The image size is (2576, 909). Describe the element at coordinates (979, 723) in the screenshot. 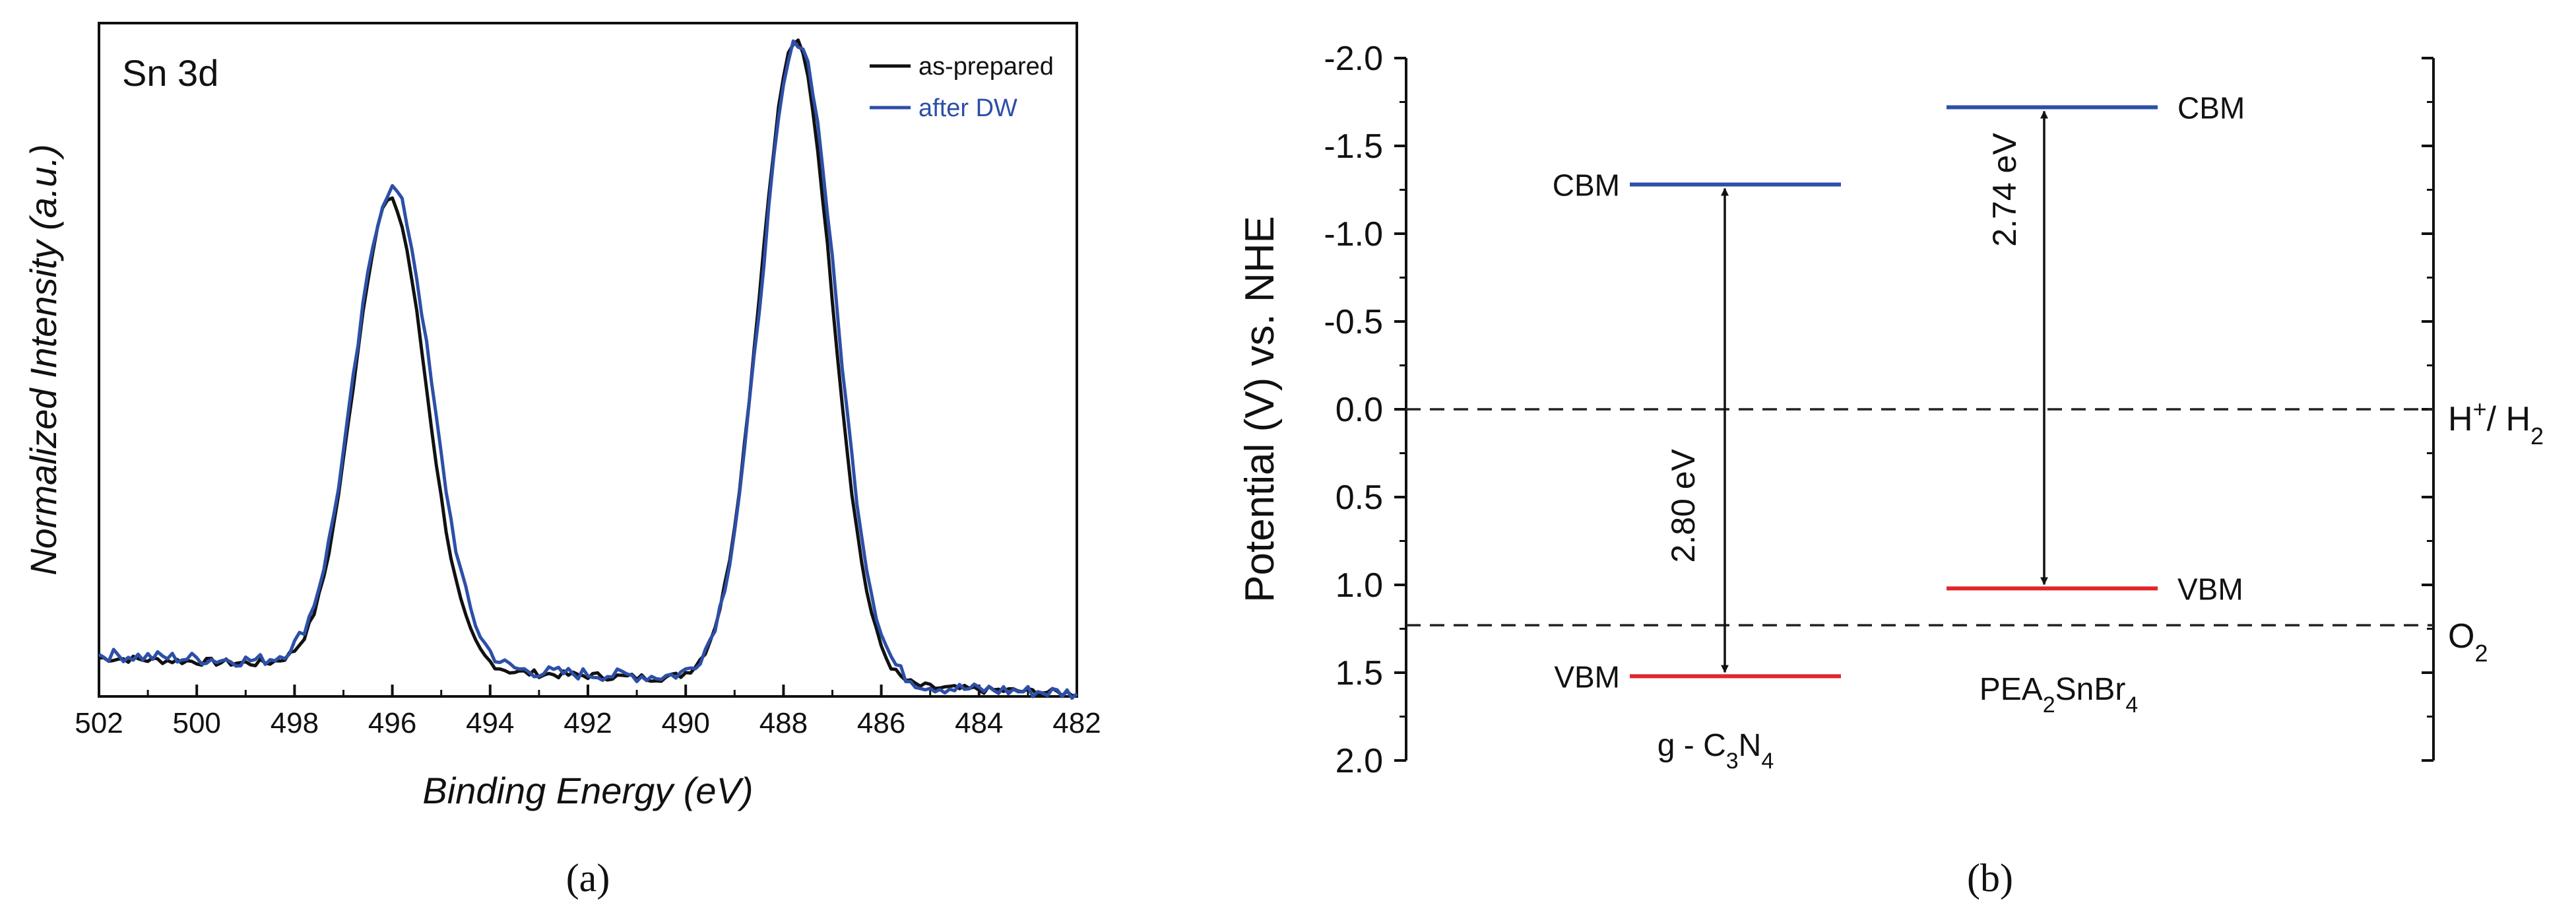

I see `x-tick-label-484: 484` at that location.